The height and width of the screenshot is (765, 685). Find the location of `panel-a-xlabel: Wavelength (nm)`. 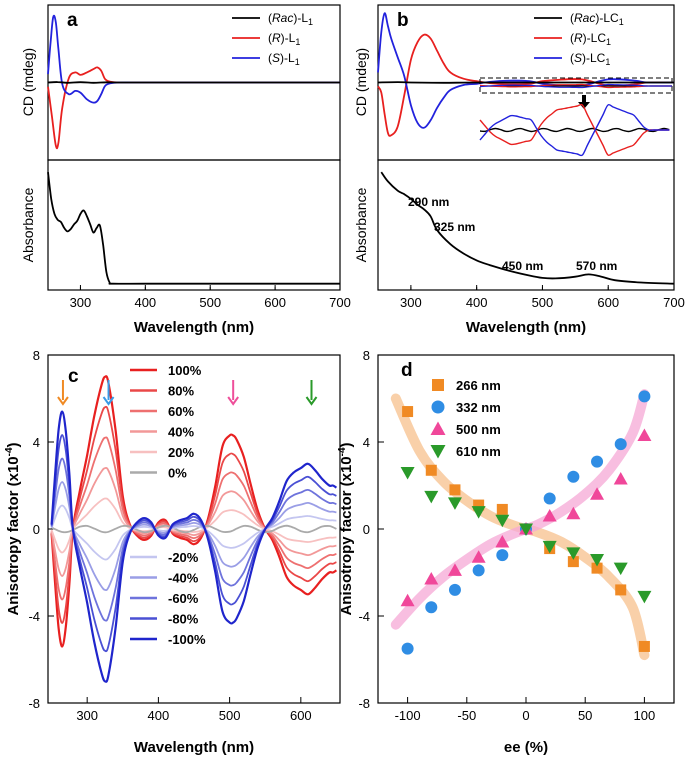

panel-a-xlabel: Wavelength (nm) is located at coordinates (194, 327).